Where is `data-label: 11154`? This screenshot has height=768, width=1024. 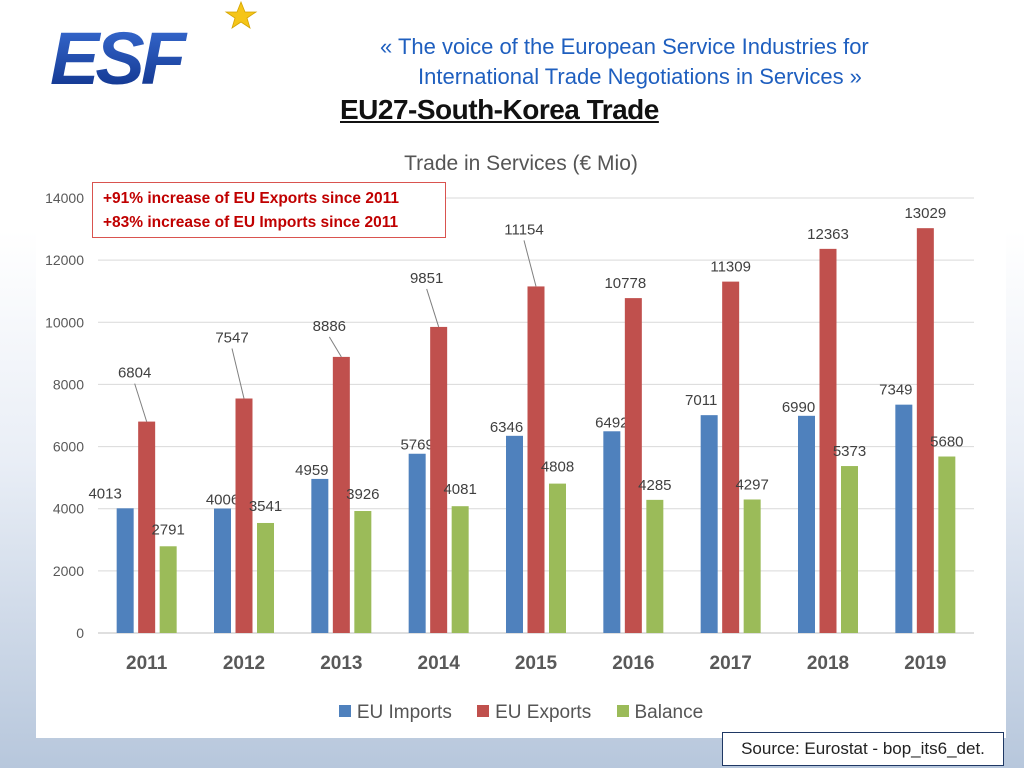 data-label: 11154 is located at coordinates (524, 229).